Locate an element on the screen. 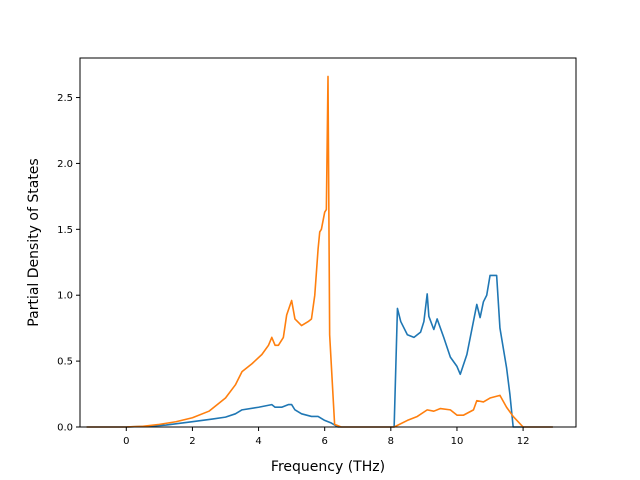 This screenshot has height=480, width=640. y-tick-label: 2.0 is located at coordinates (65, 164).